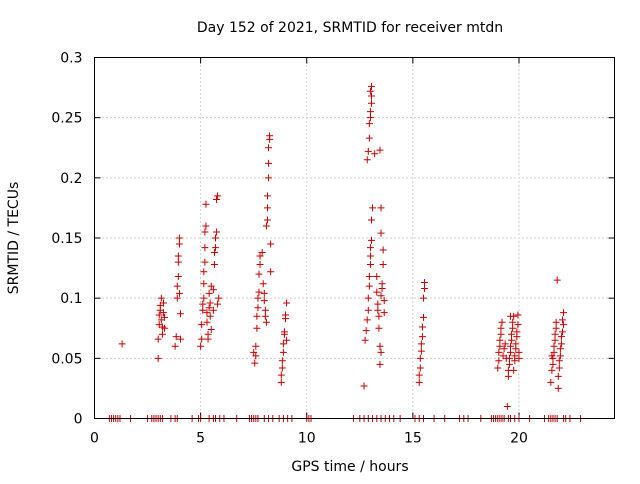 Image resolution: width=640 pixels, height=484 pixels. What do you see at coordinates (94, 439) in the screenshot?
I see `x-tick-label: 0` at bounding box center [94, 439].